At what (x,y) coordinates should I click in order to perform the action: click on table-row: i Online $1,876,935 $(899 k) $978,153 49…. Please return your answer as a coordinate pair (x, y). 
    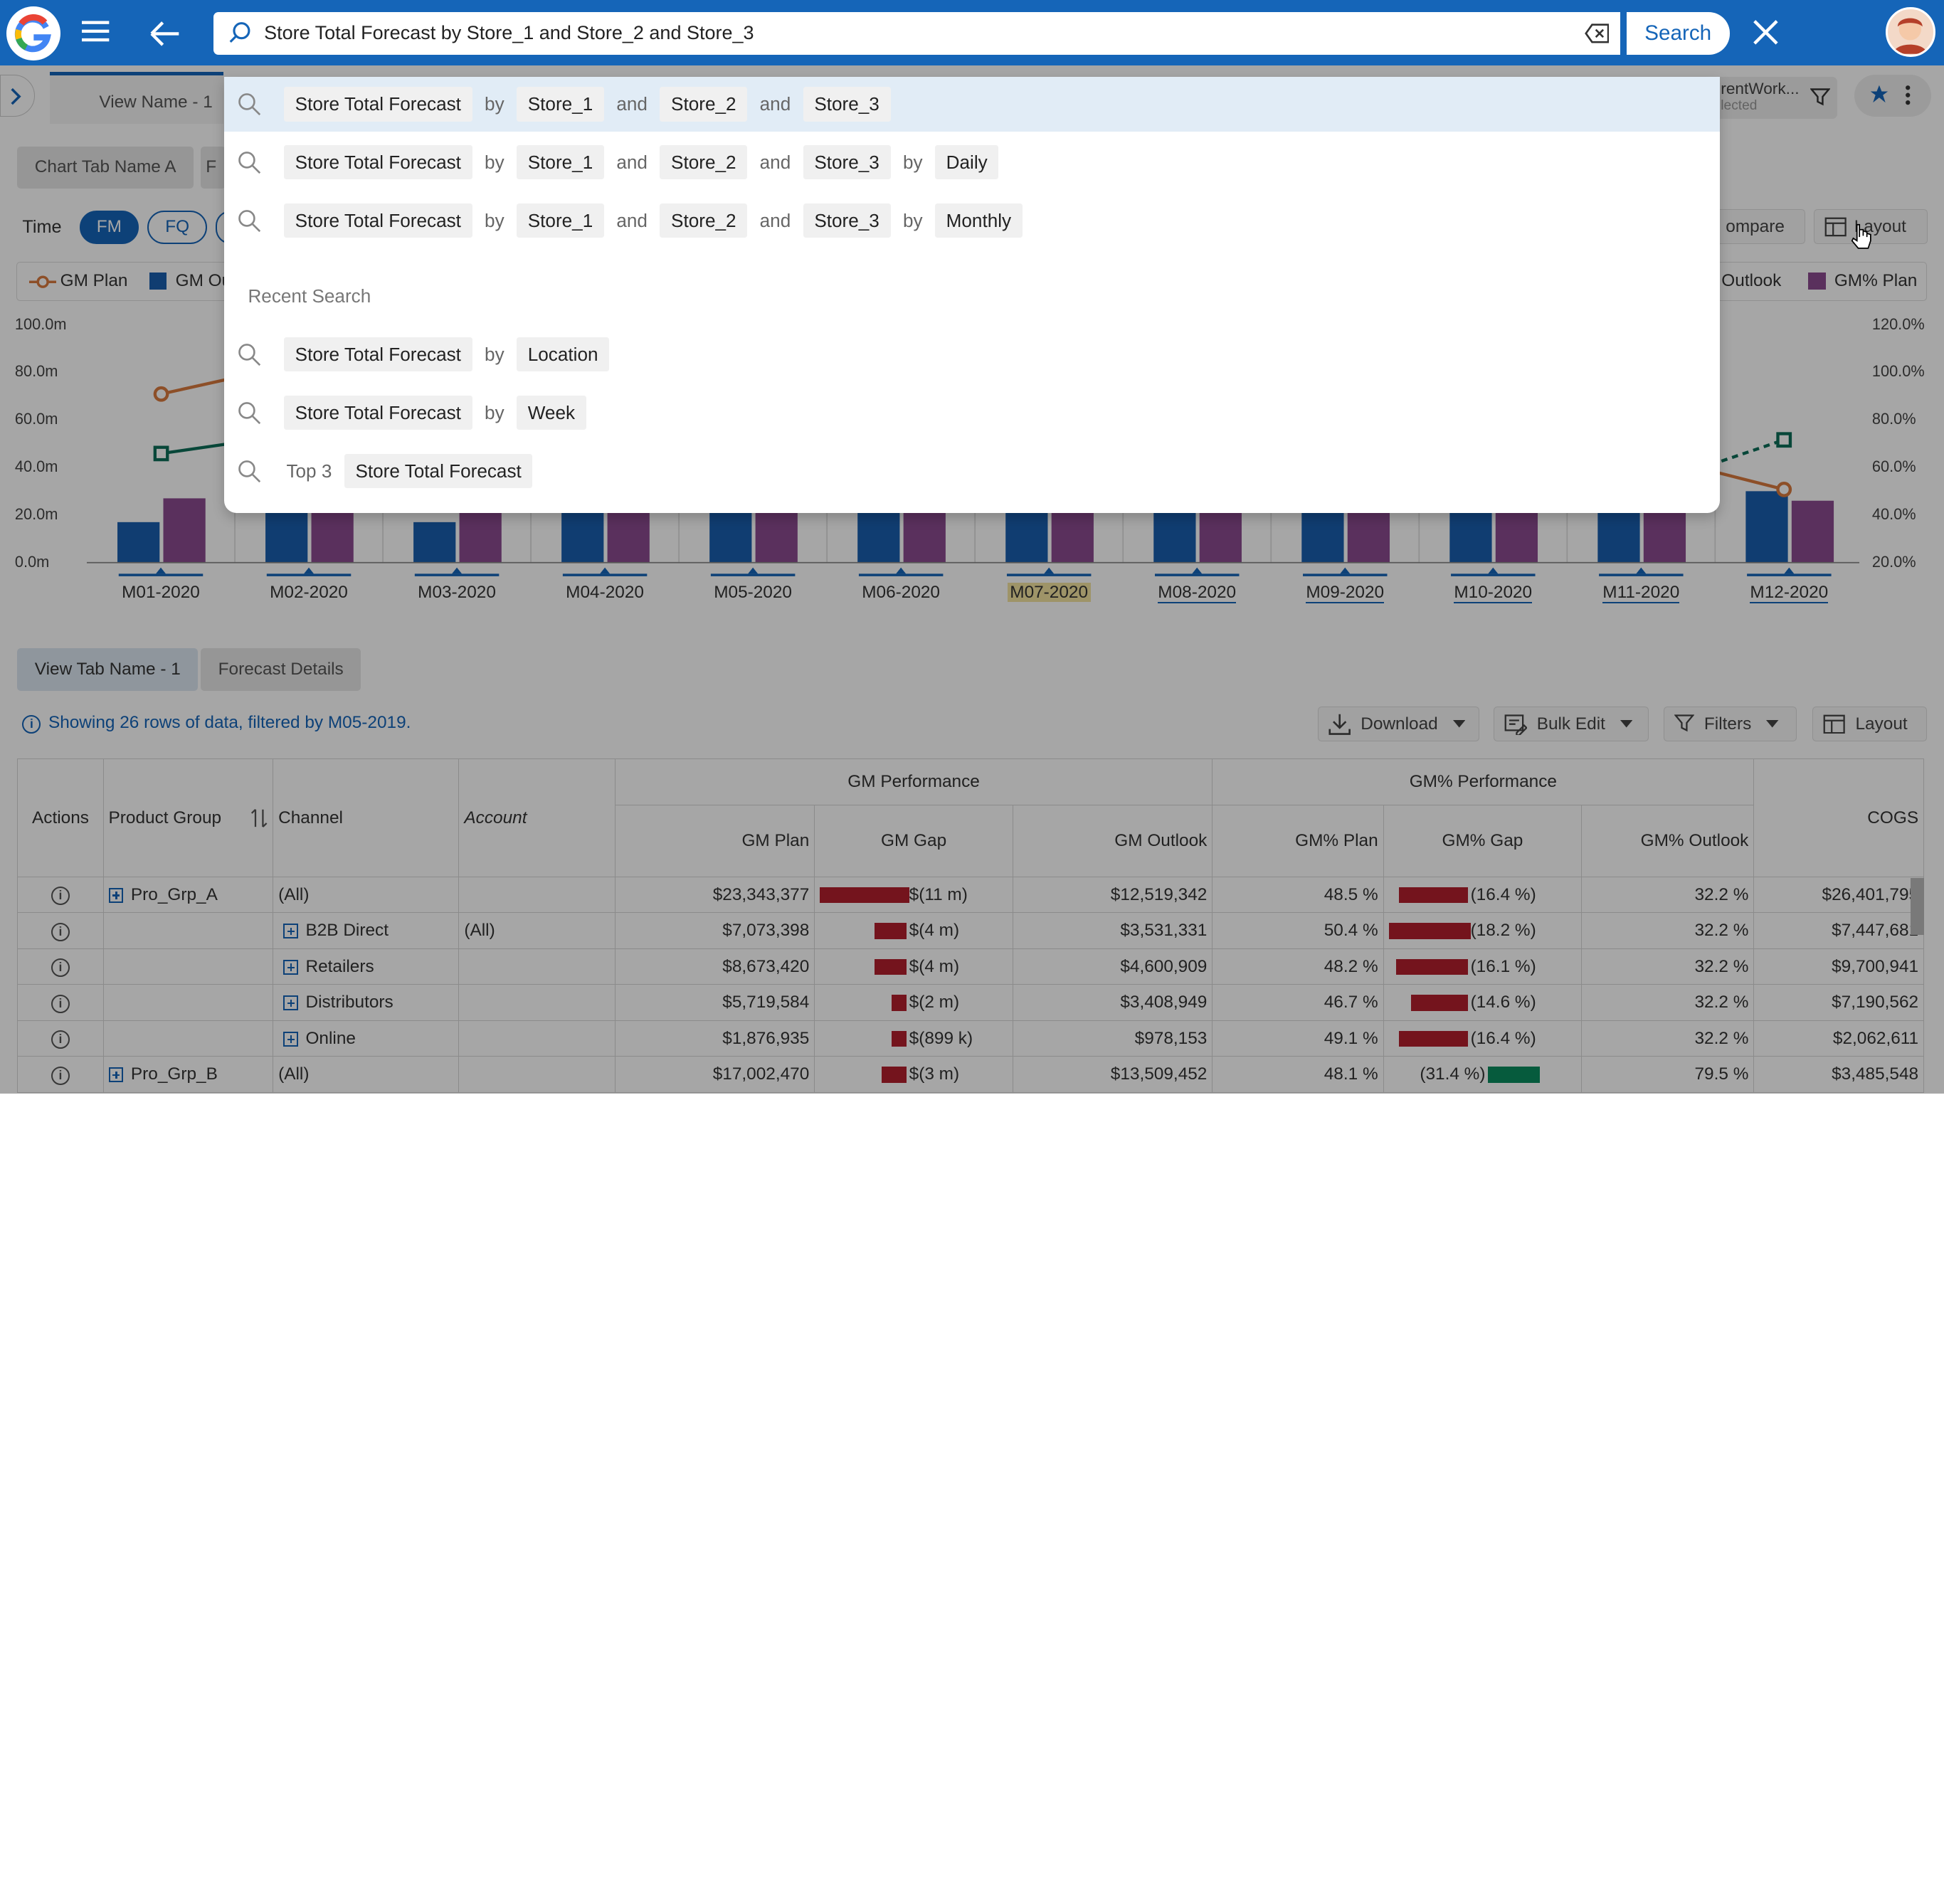
    Looking at the image, I should click on (971, 1038).